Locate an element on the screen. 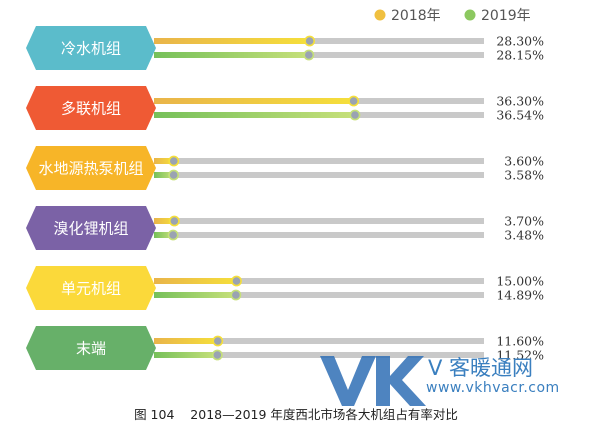 The width and height of the screenshot is (592, 434). chart-row: 水地源热泵机组 3.60%3.58% is located at coordinates (285, 168).